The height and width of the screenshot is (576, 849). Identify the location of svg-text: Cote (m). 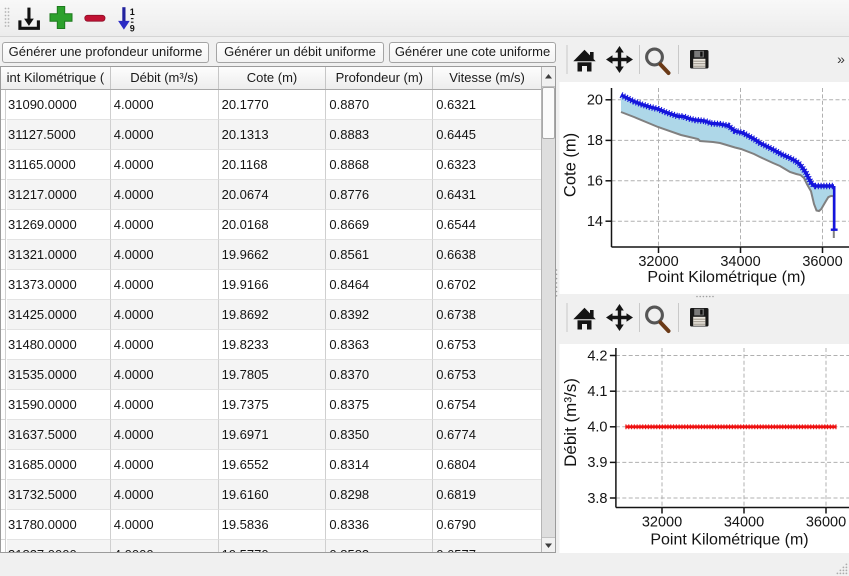
(571, 165).